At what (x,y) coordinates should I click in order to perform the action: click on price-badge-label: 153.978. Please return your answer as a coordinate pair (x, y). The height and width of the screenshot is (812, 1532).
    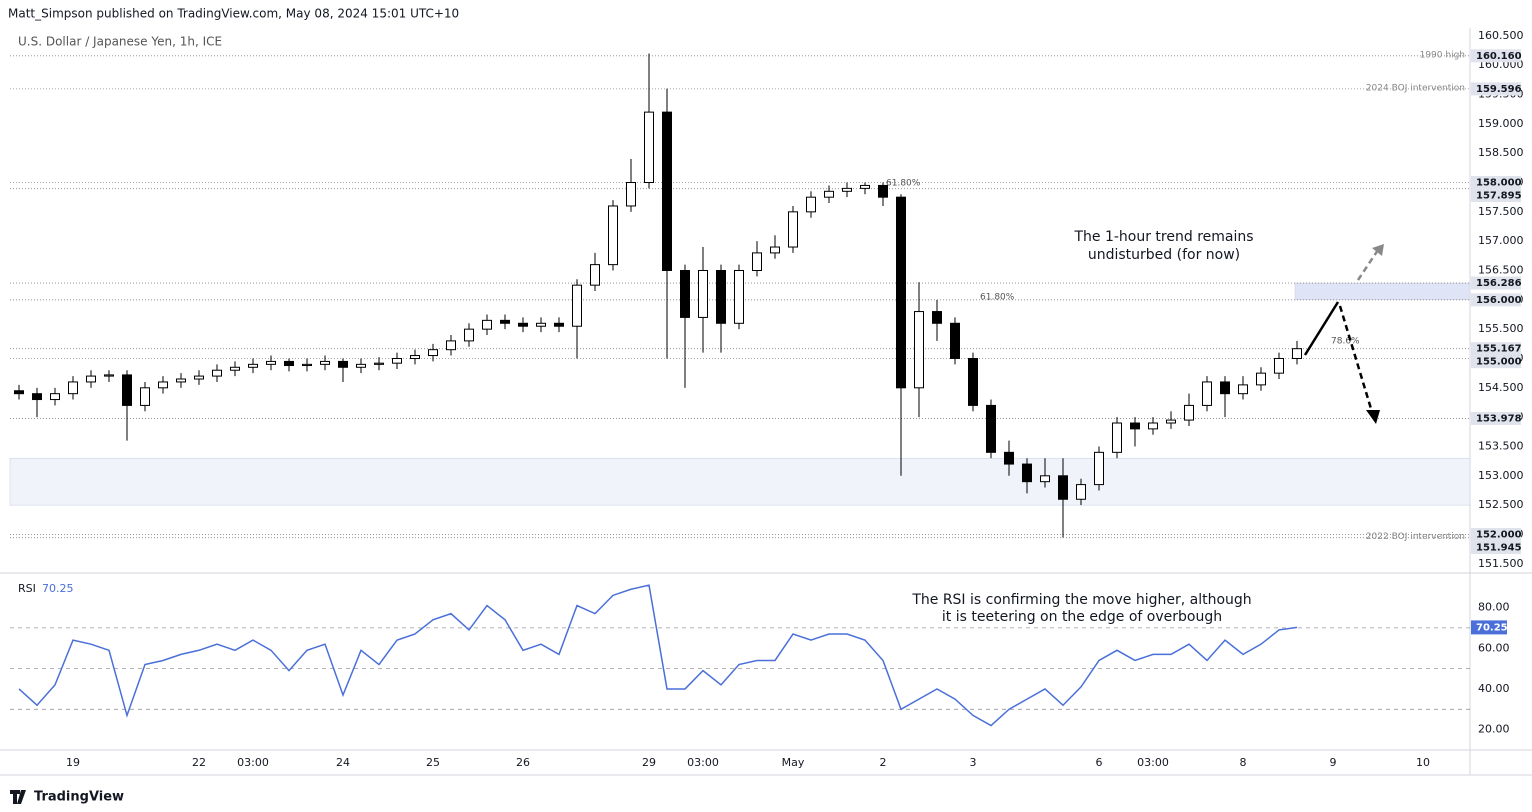
    Looking at the image, I should click on (1499, 418).